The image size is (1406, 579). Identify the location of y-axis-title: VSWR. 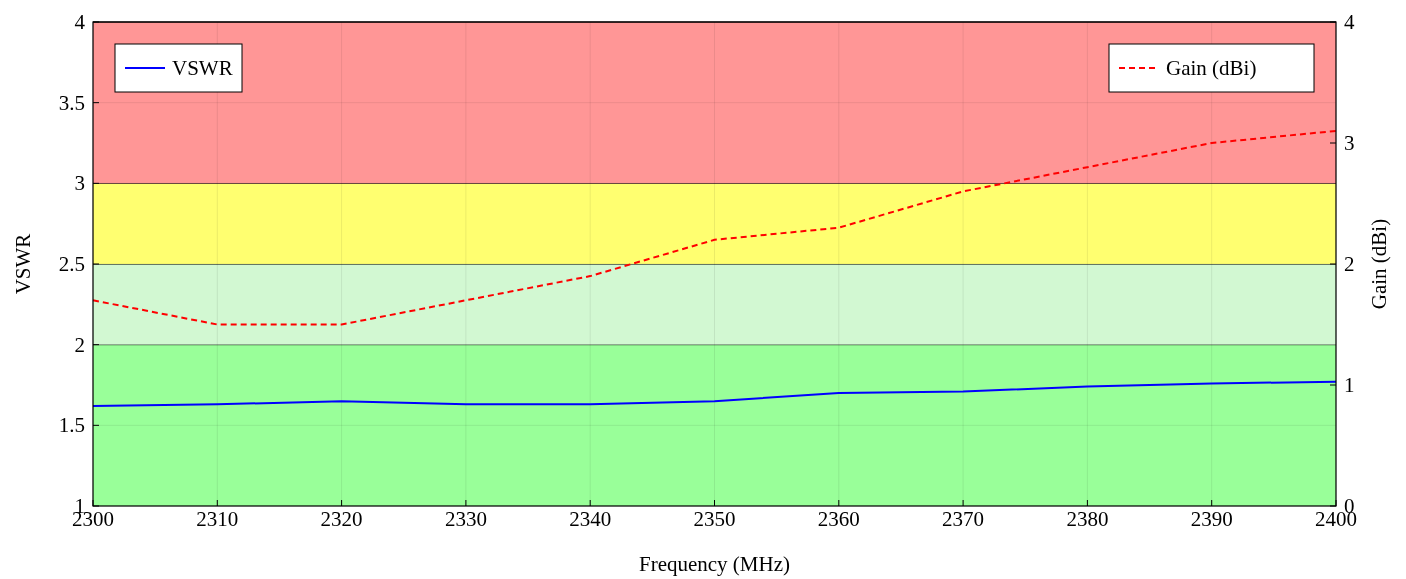
(23, 264).